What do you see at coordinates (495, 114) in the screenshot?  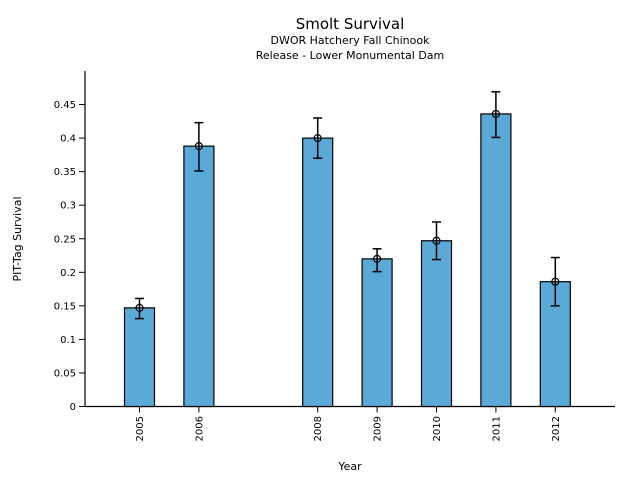 I see `marker-circle-2011` at bounding box center [495, 114].